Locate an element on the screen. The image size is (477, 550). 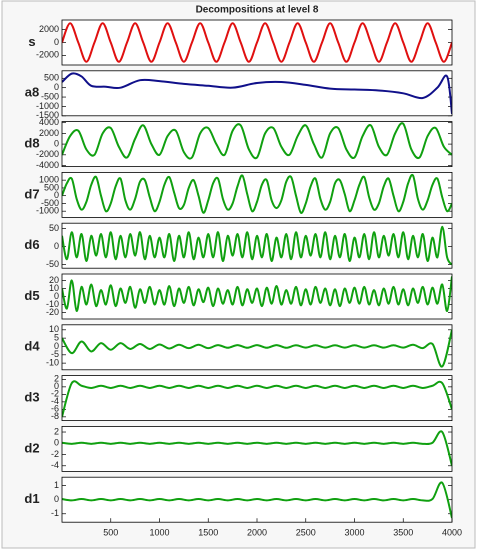
y-tick-label: 1000 is located at coordinates (49, 180).